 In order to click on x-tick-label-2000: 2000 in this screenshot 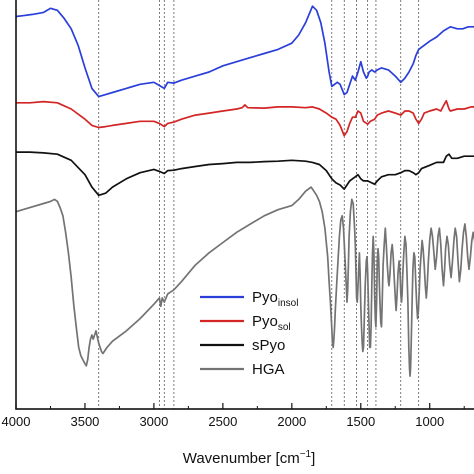, I will do `click(291, 421)`.